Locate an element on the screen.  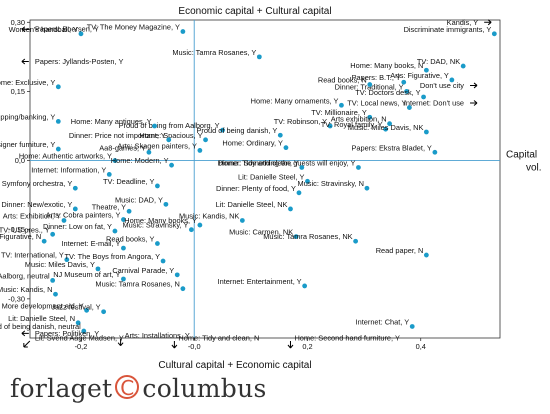
point-label: Dinner: New/exotic, Y is located at coordinates (36, 204).